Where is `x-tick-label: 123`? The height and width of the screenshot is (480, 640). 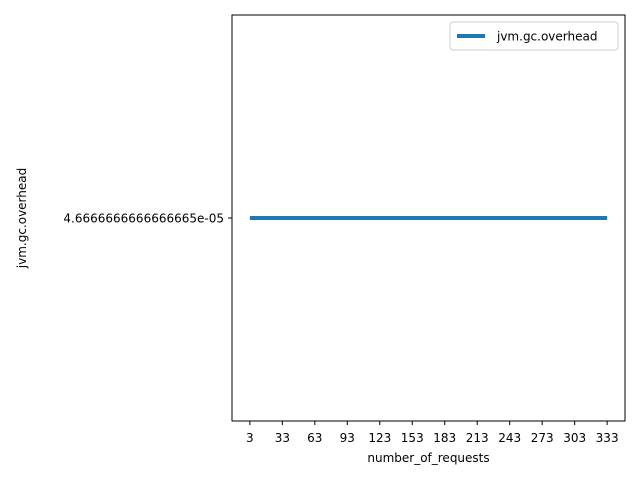
x-tick-label: 123 is located at coordinates (379, 438).